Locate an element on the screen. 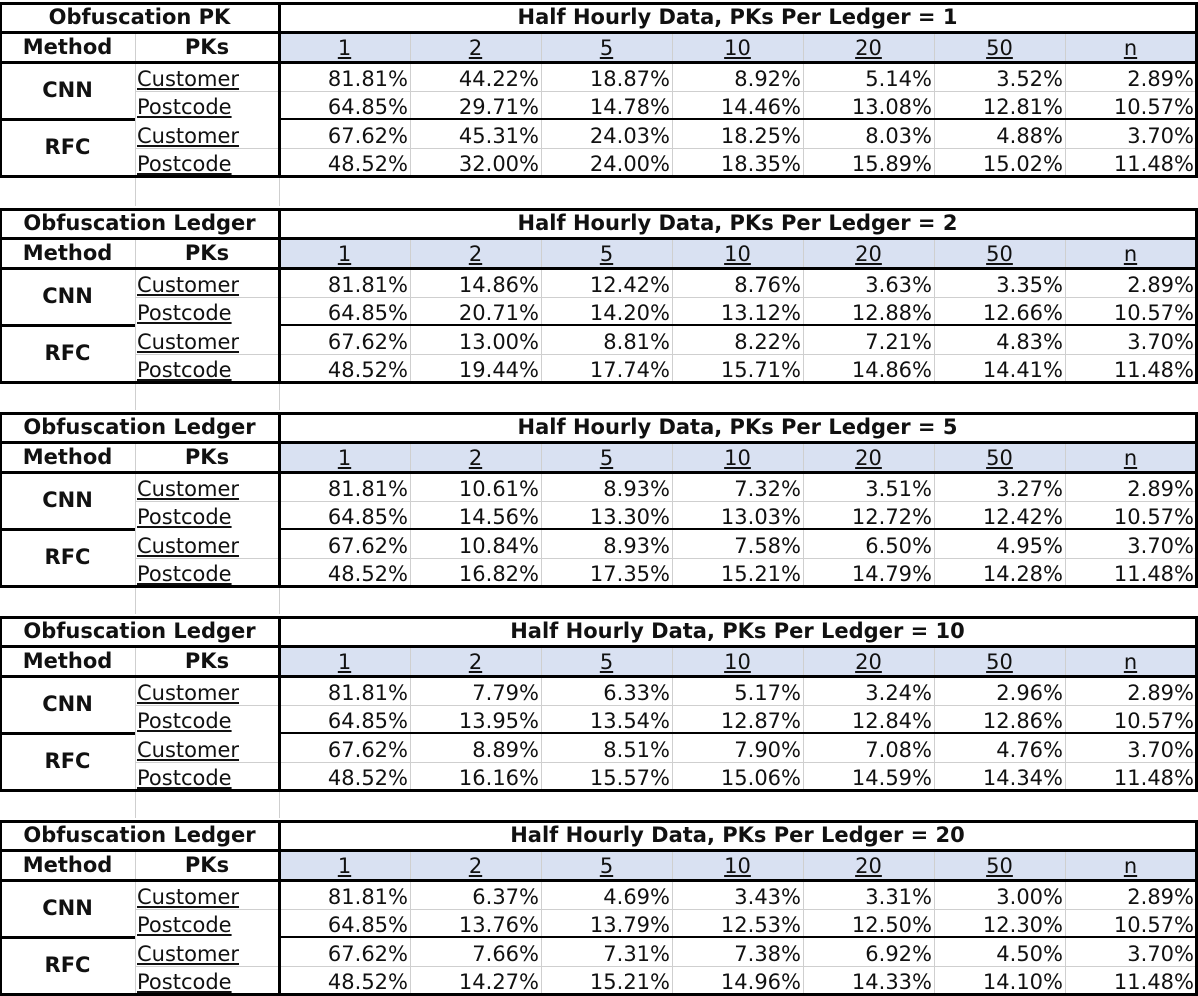 This screenshot has width=1198, height=996. value-cell: 12.81% is located at coordinates (1022, 107).